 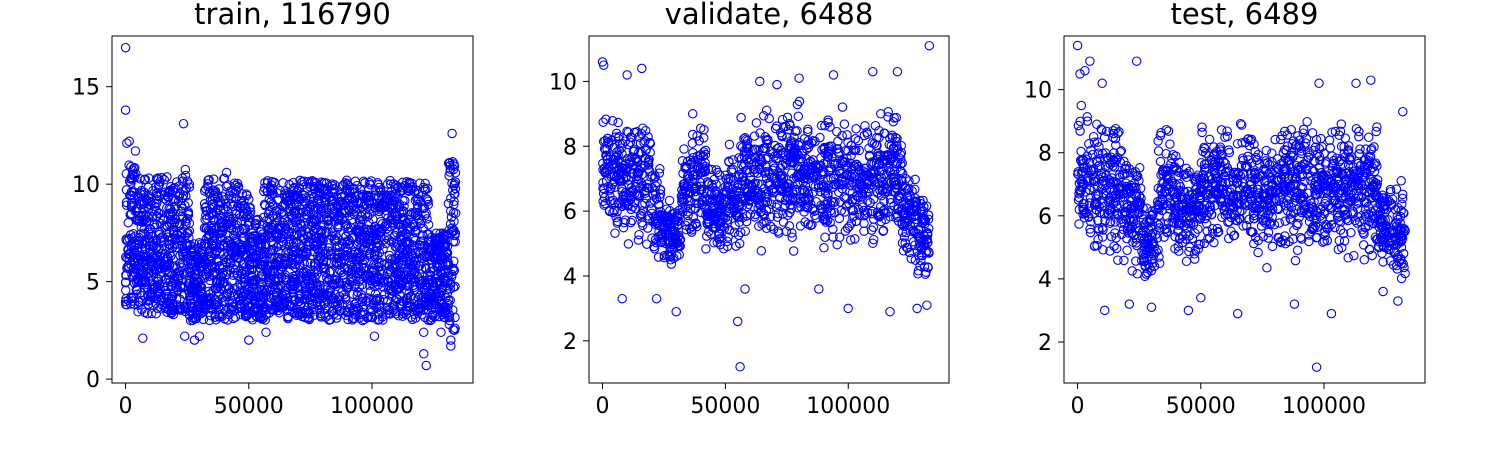 I want to click on validate-y-tick-label: 4, so click(x=570, y=277).